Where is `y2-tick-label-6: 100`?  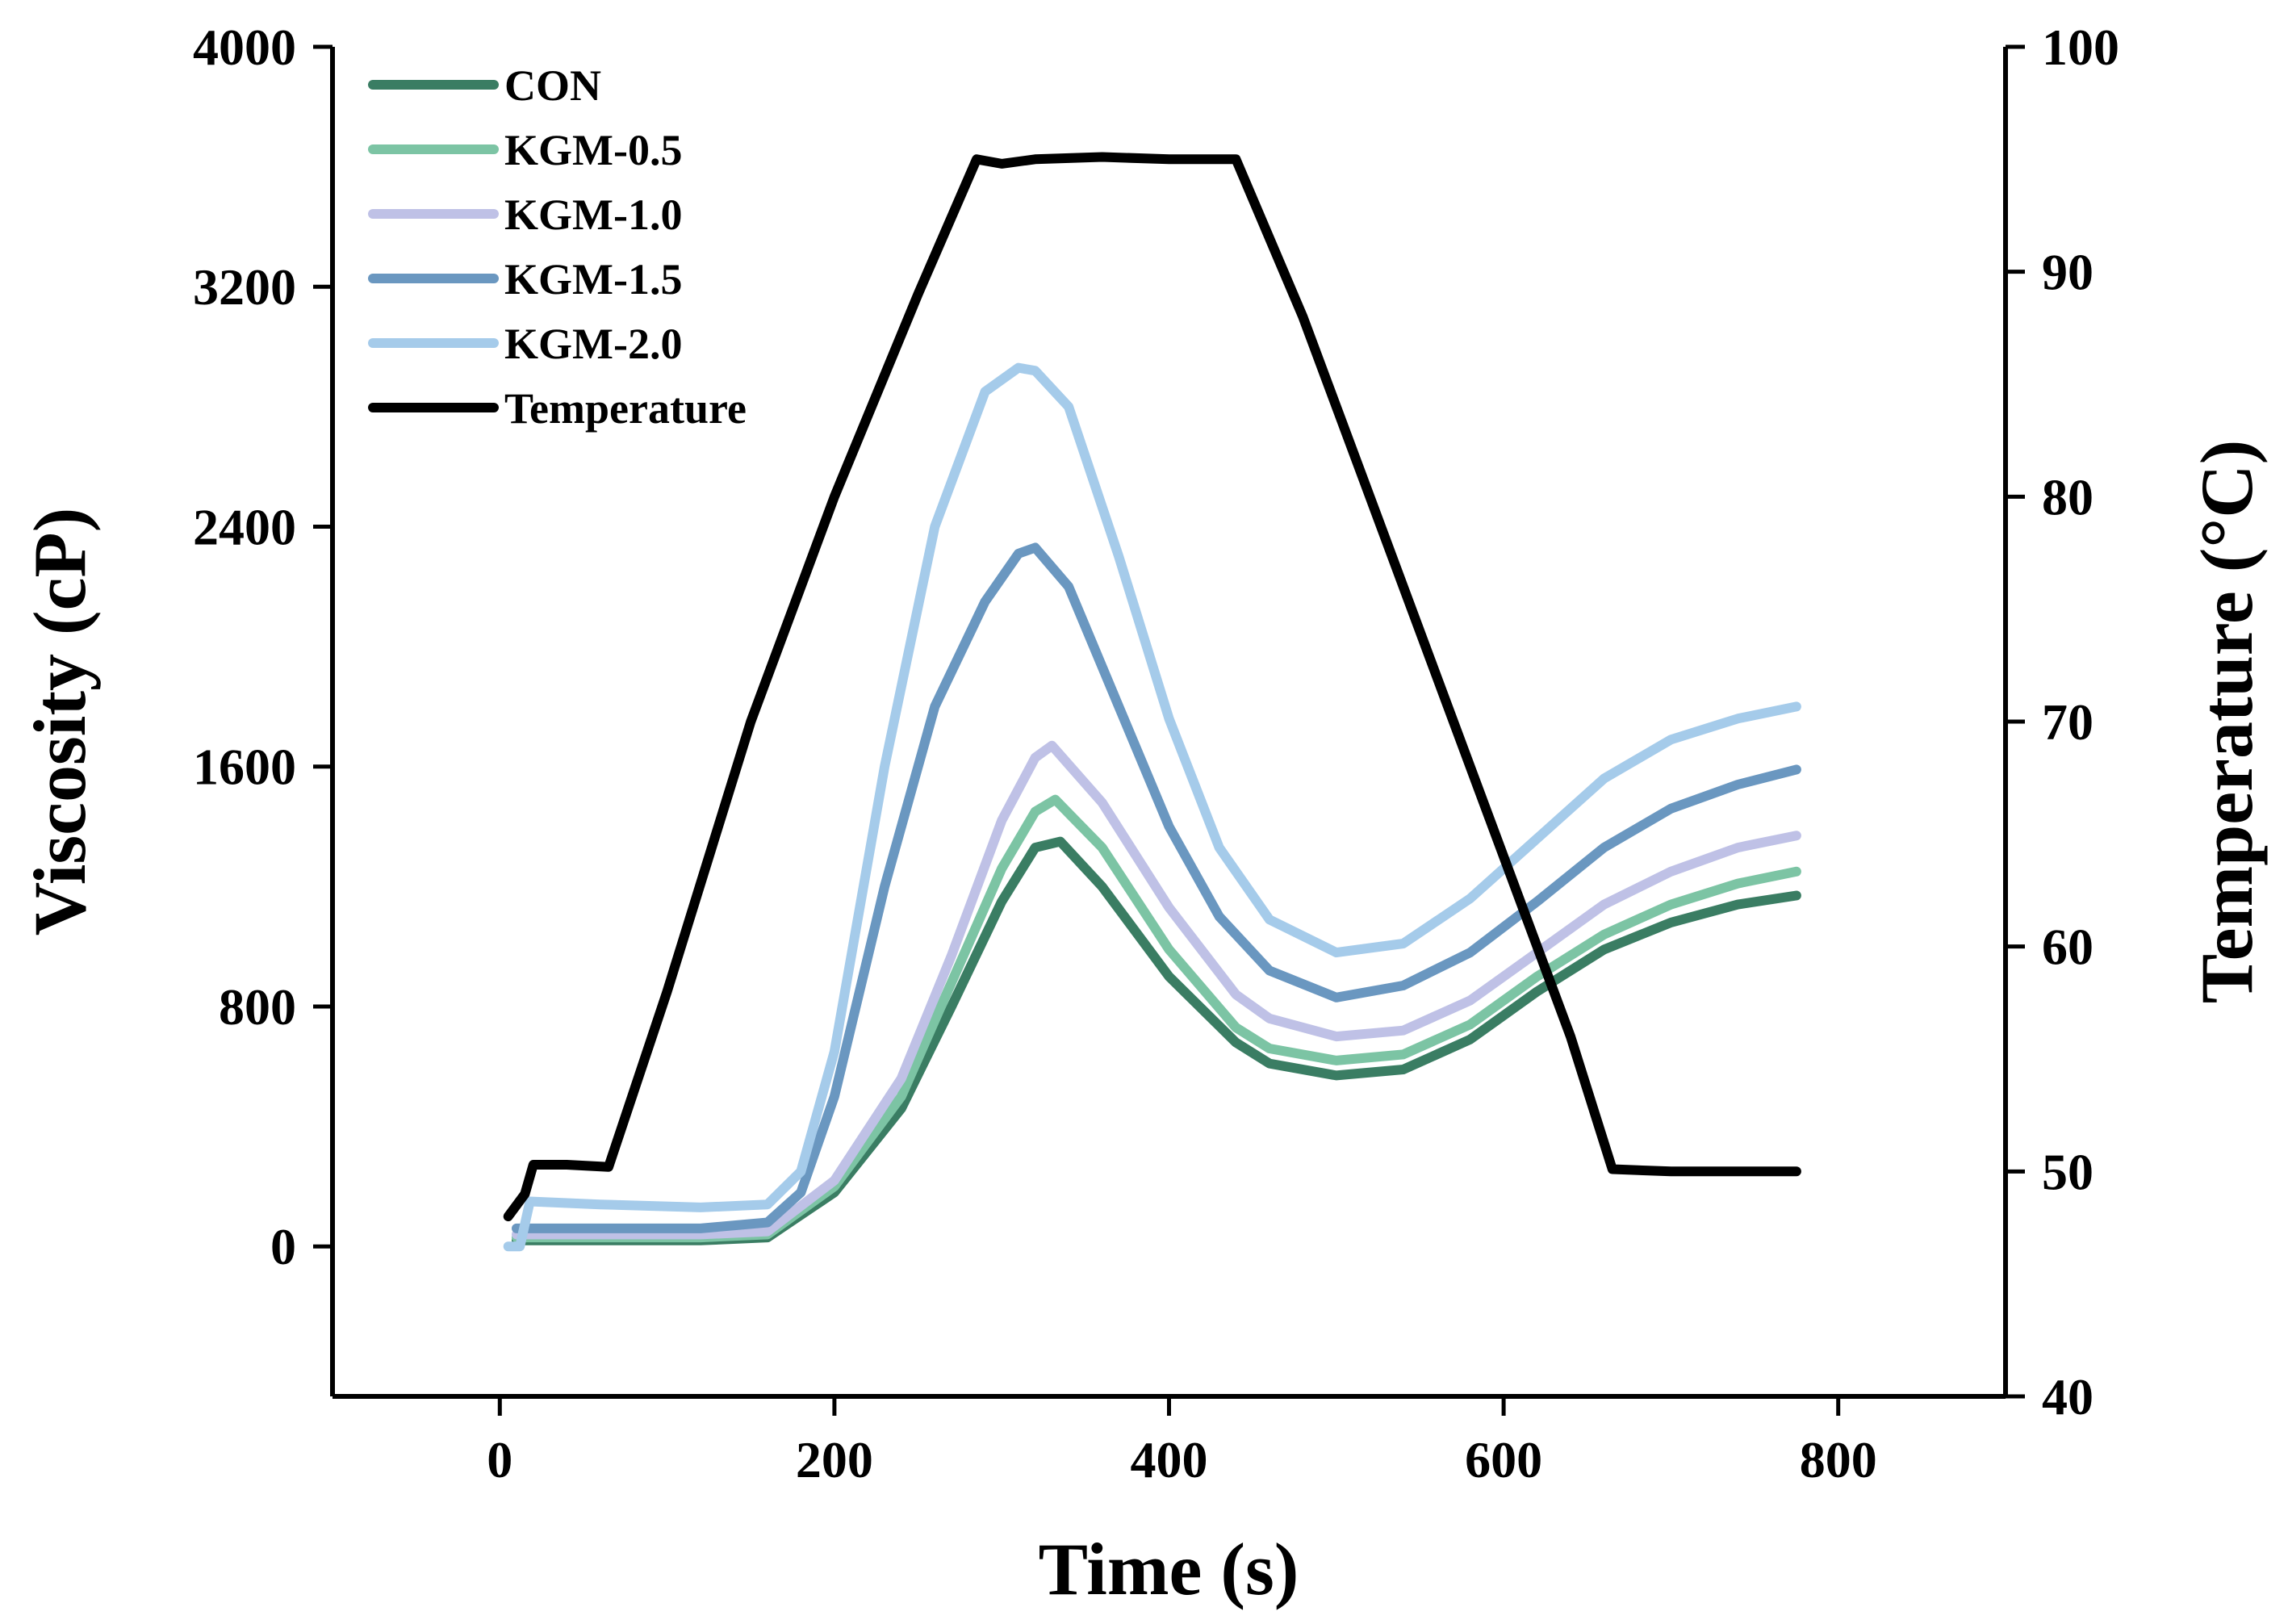 y2-tick-label-6: 100 is located at coordinates (2081, 47).